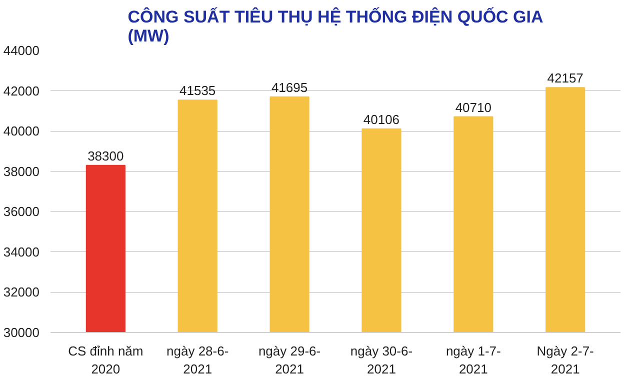  Describe the element at coordinates (289, 87) in the screenshot. I see `data-label: 41695` at that location.